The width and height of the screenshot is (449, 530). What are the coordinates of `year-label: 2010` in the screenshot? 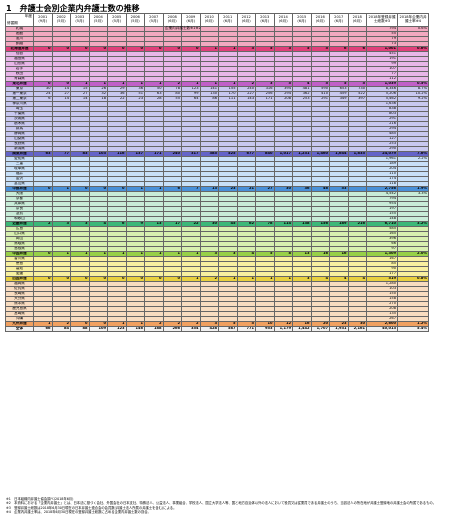 It's located at (209, 17).